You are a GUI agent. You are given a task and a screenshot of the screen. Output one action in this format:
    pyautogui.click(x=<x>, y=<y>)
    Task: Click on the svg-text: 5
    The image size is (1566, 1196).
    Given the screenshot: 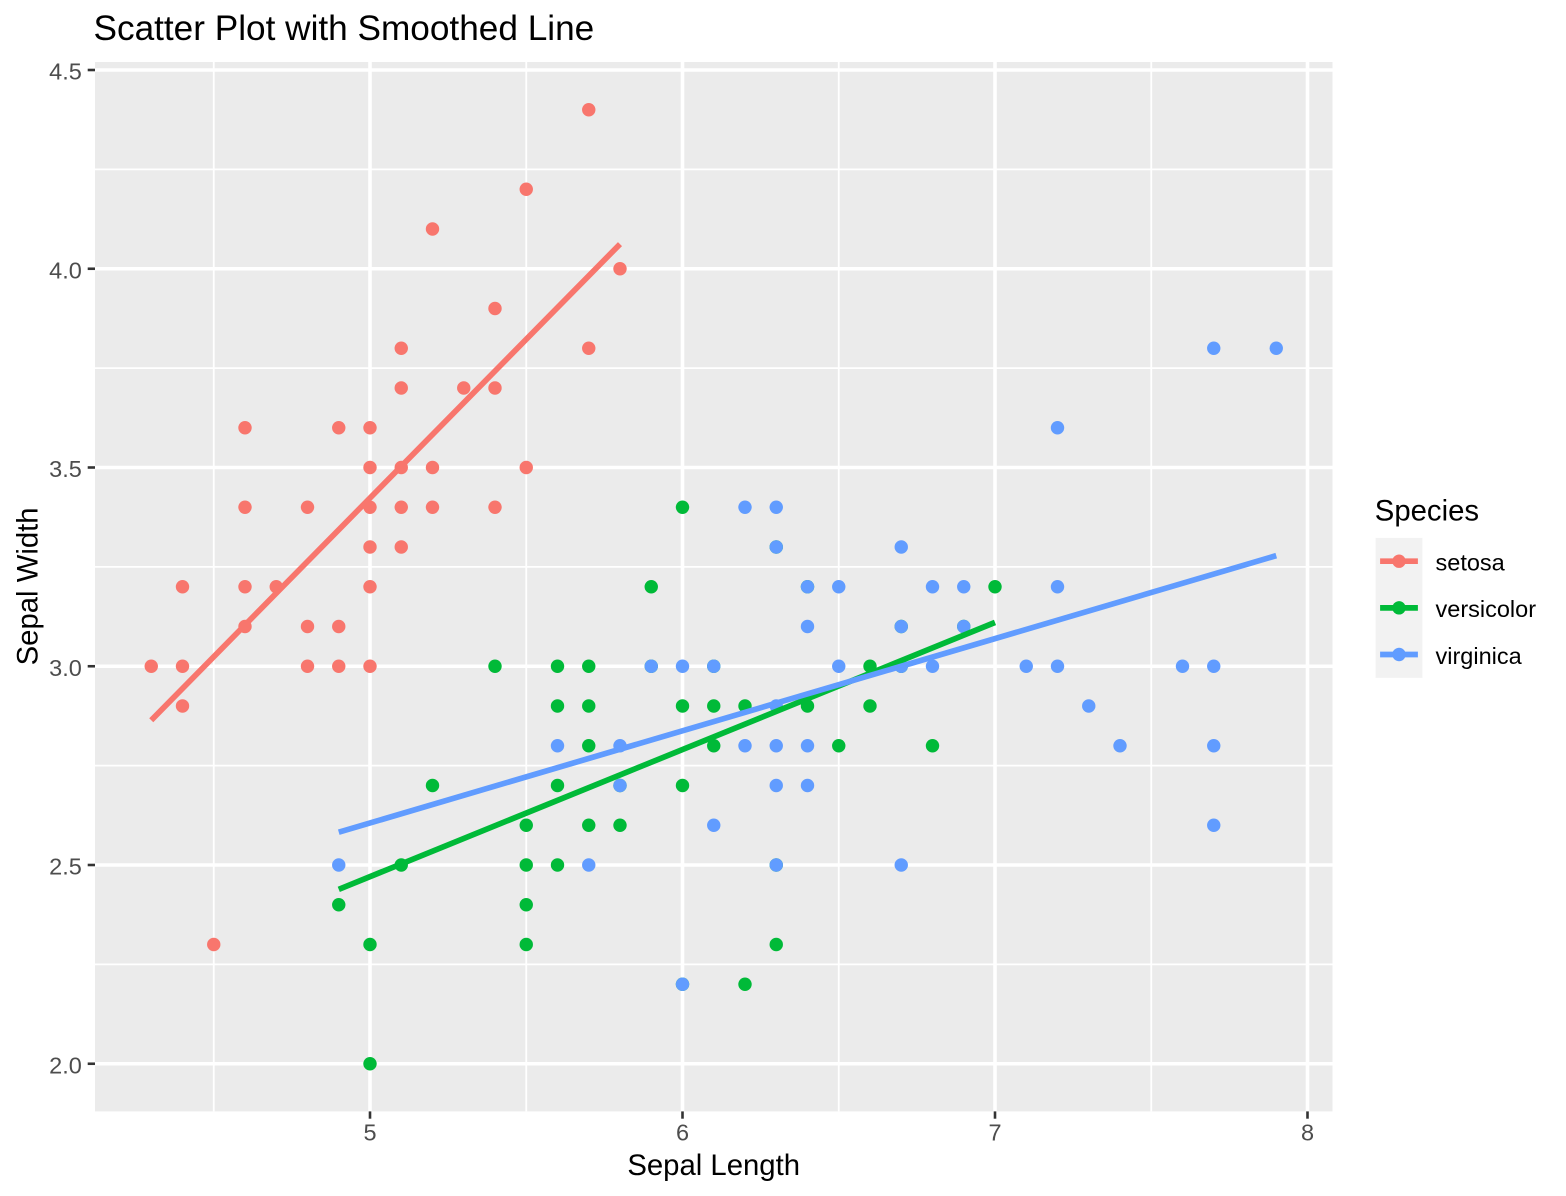 What is the action you would take?
    pyautogui.click(x=369, y=1133)
    